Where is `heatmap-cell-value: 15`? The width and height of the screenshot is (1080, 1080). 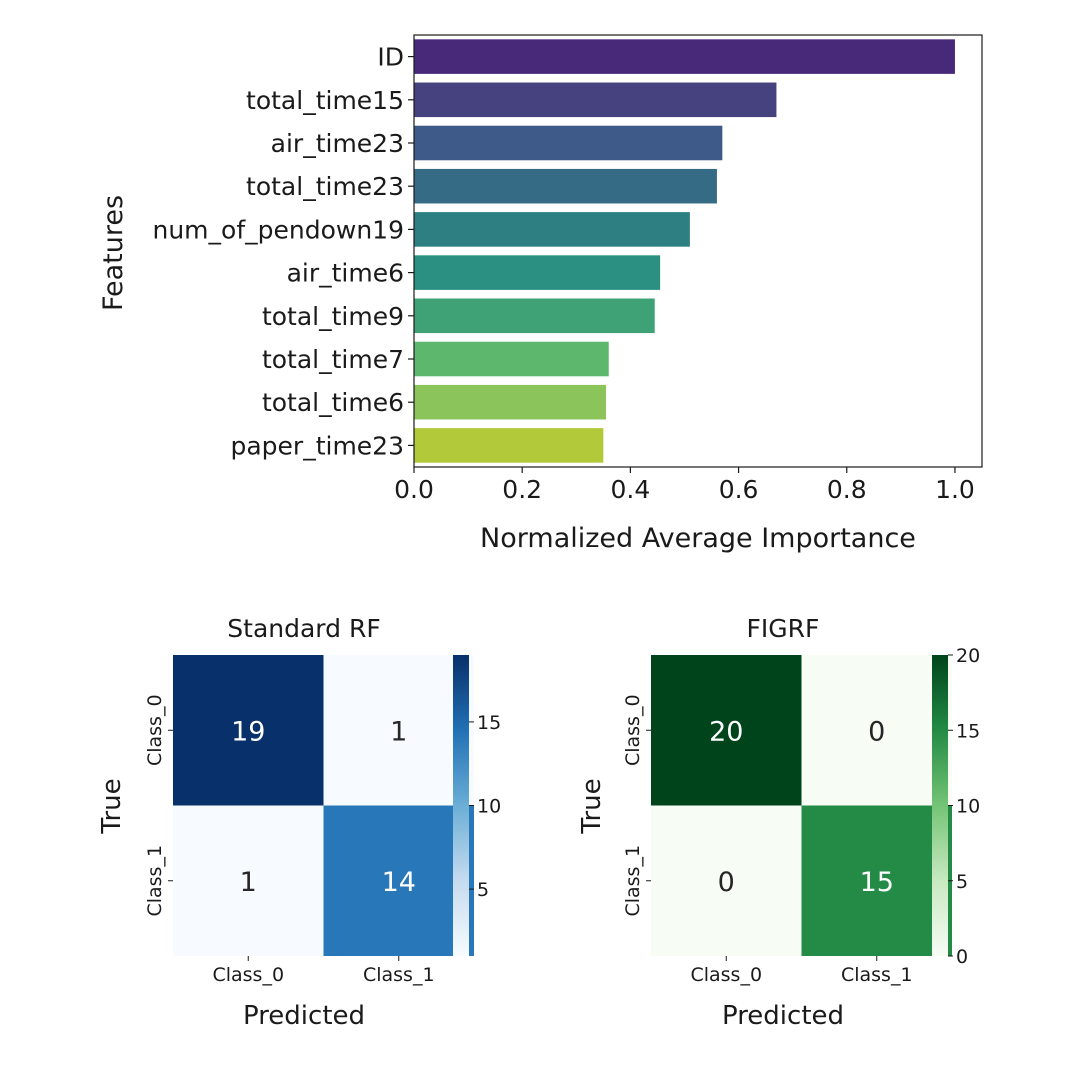
heatmap-cell-value: 15 is located at coordinates (877, 882).